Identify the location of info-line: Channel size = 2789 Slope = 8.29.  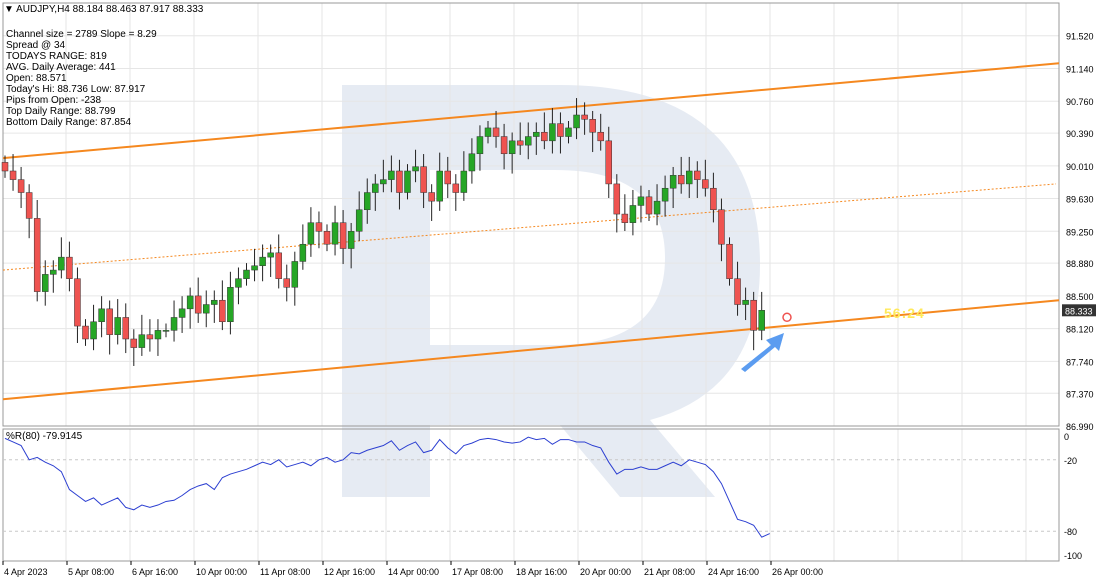
(81, 34).